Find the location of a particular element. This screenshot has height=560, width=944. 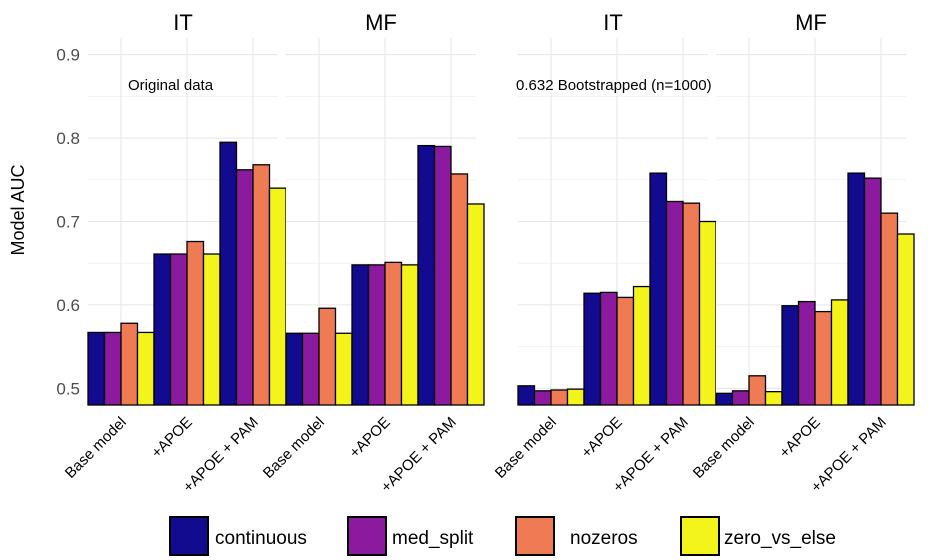

legend-label: nozeros is located at coordinates (604, 538).